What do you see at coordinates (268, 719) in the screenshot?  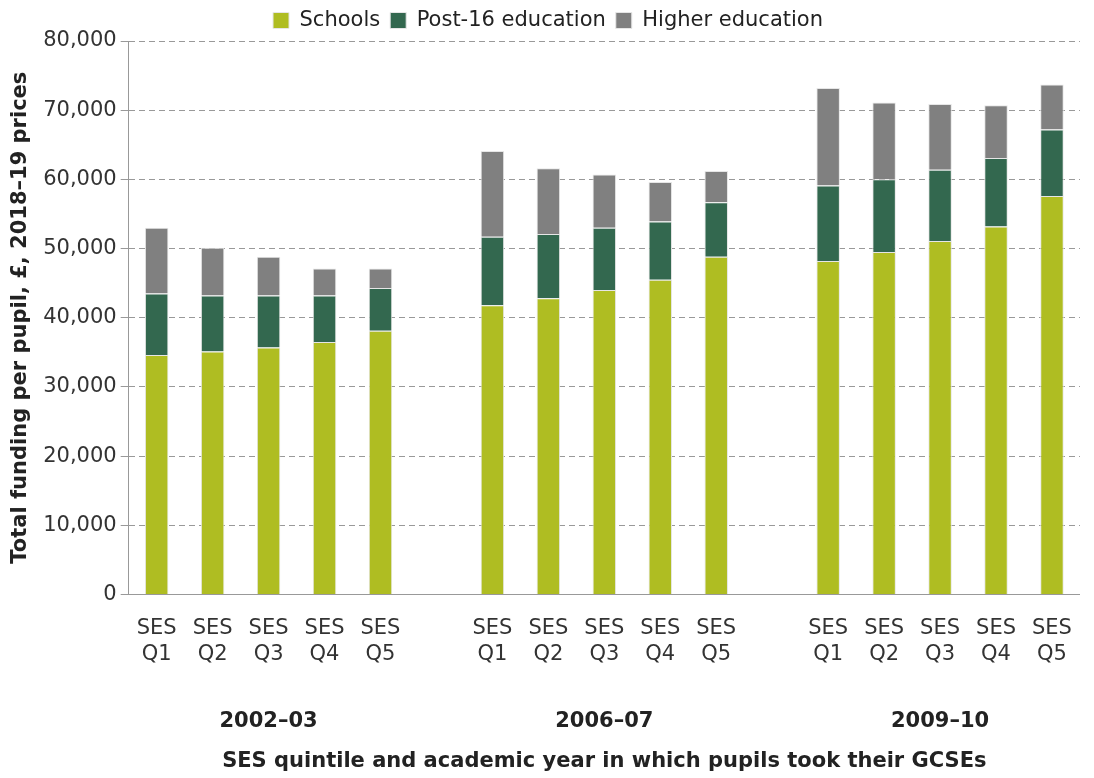 I see `text: 2002–03` at bounding box center [268, 719].